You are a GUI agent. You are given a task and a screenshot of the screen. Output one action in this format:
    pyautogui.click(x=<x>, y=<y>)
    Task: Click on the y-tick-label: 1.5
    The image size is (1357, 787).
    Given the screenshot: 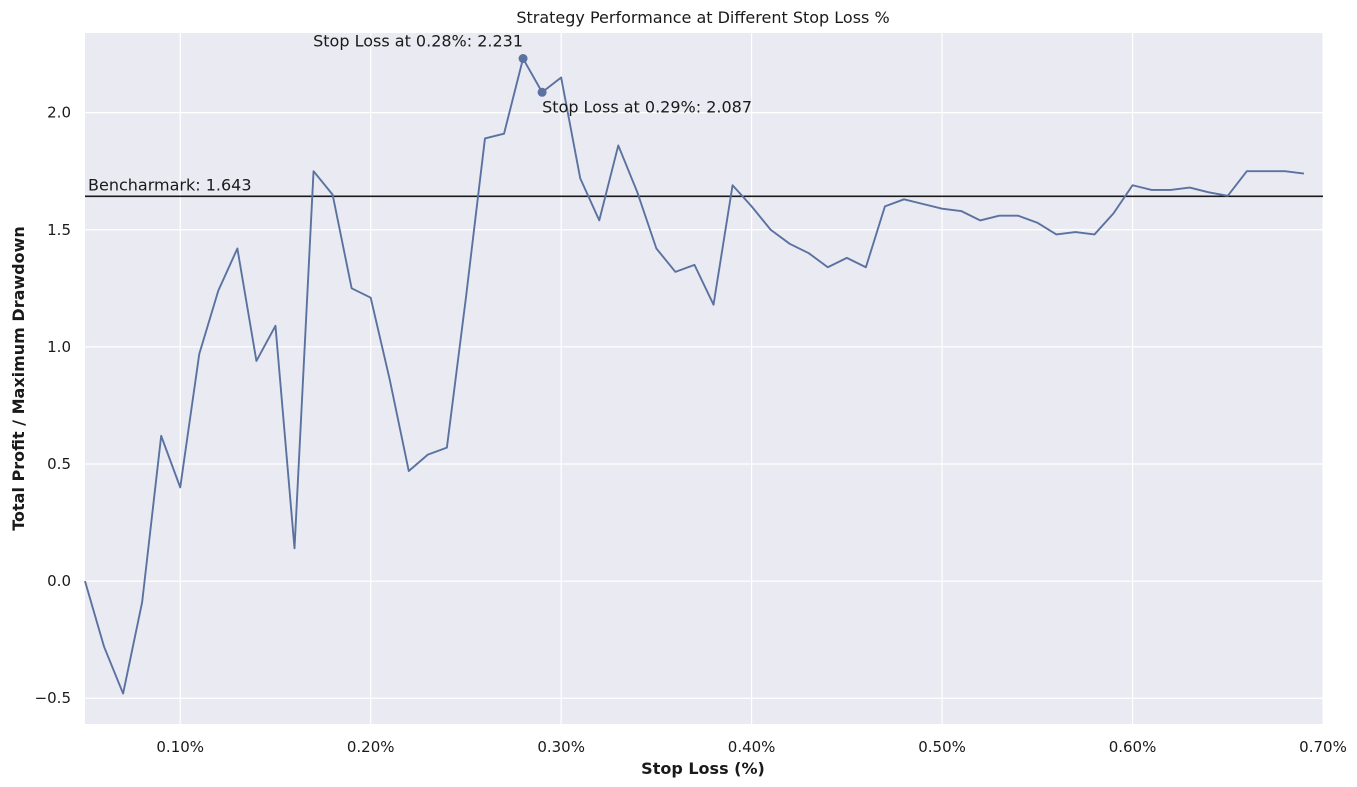 What is the action you would take?
    pyautogui.click(x=59, y=230)
    